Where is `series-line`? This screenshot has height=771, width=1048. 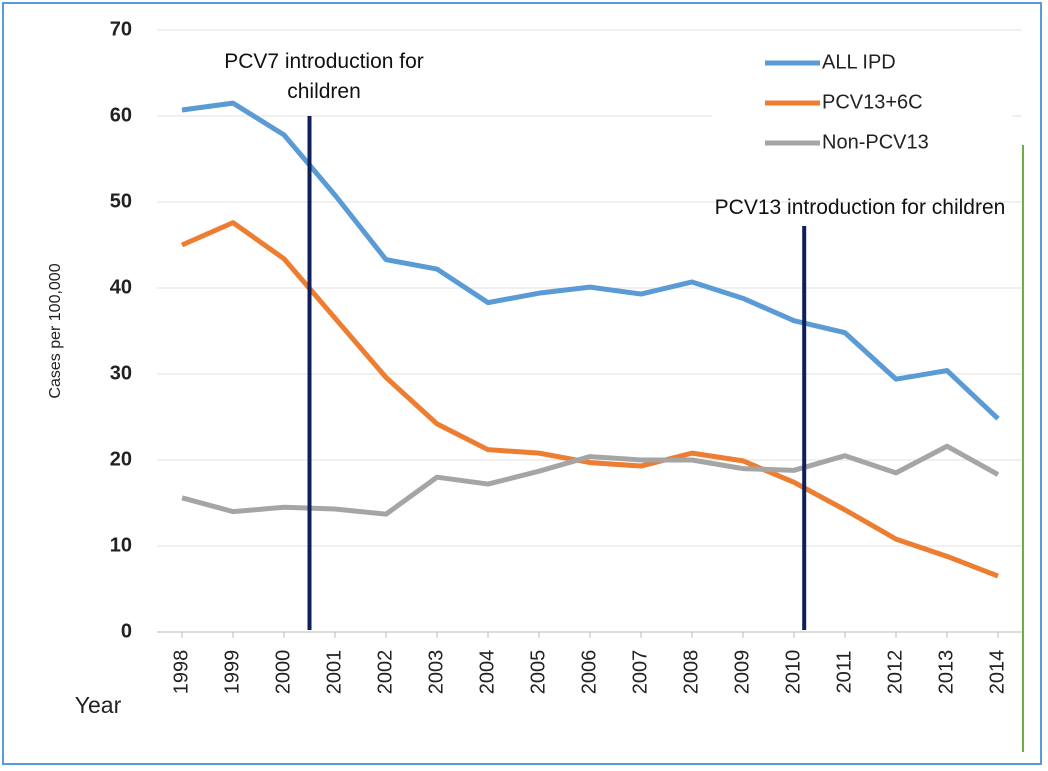 series-line is located at coordinates (590, 480).